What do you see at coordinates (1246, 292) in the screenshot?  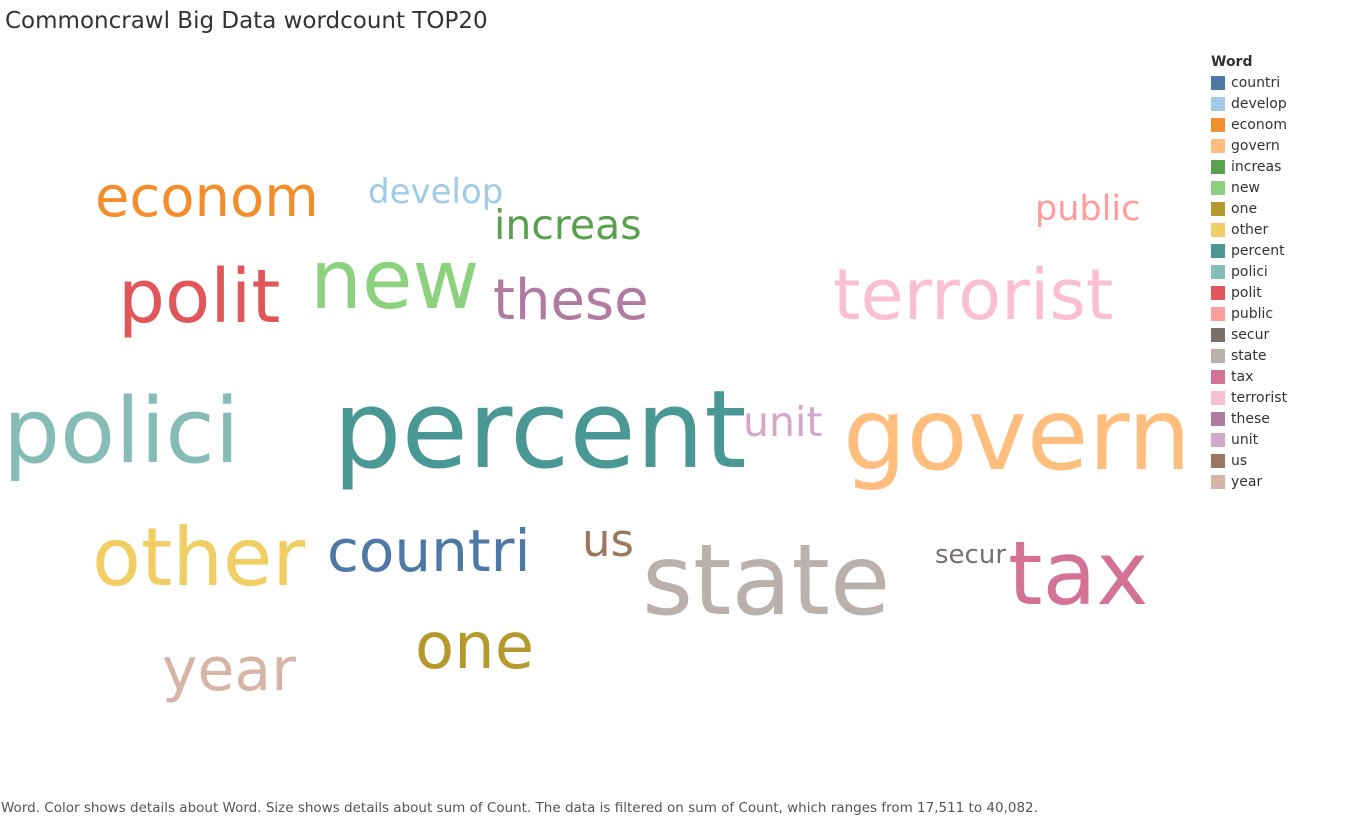 I see `legend-label: polit` at bounding box center [1246, 292].